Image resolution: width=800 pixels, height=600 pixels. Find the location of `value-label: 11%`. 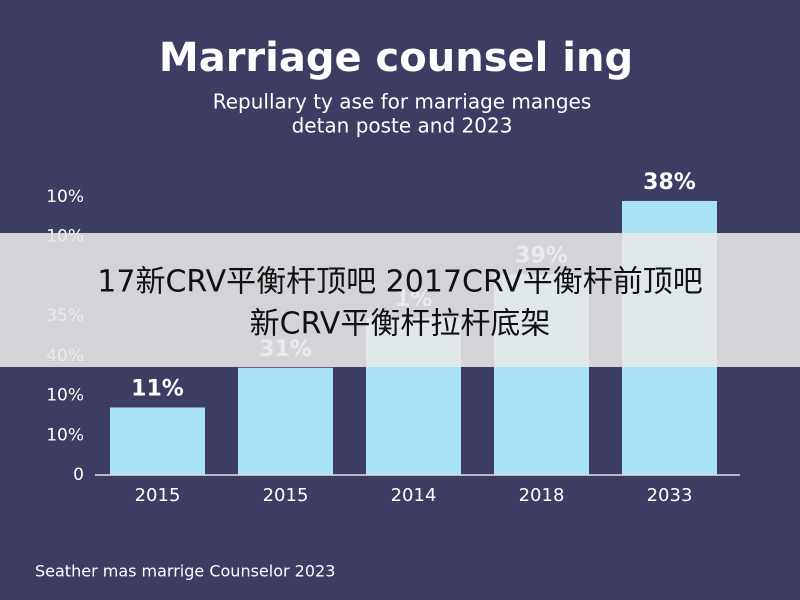

value-label: 11% is located at coordinates (157, 388).